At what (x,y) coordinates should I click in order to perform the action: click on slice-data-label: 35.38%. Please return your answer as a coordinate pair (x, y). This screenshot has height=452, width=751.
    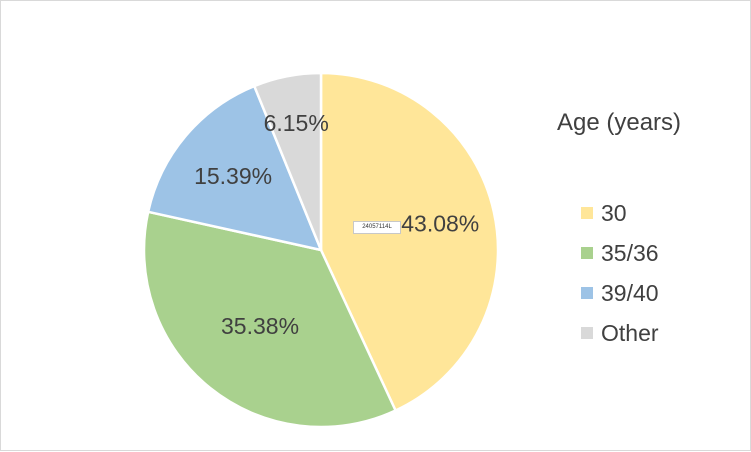
    Looking at the image, I should click on (260, 326).